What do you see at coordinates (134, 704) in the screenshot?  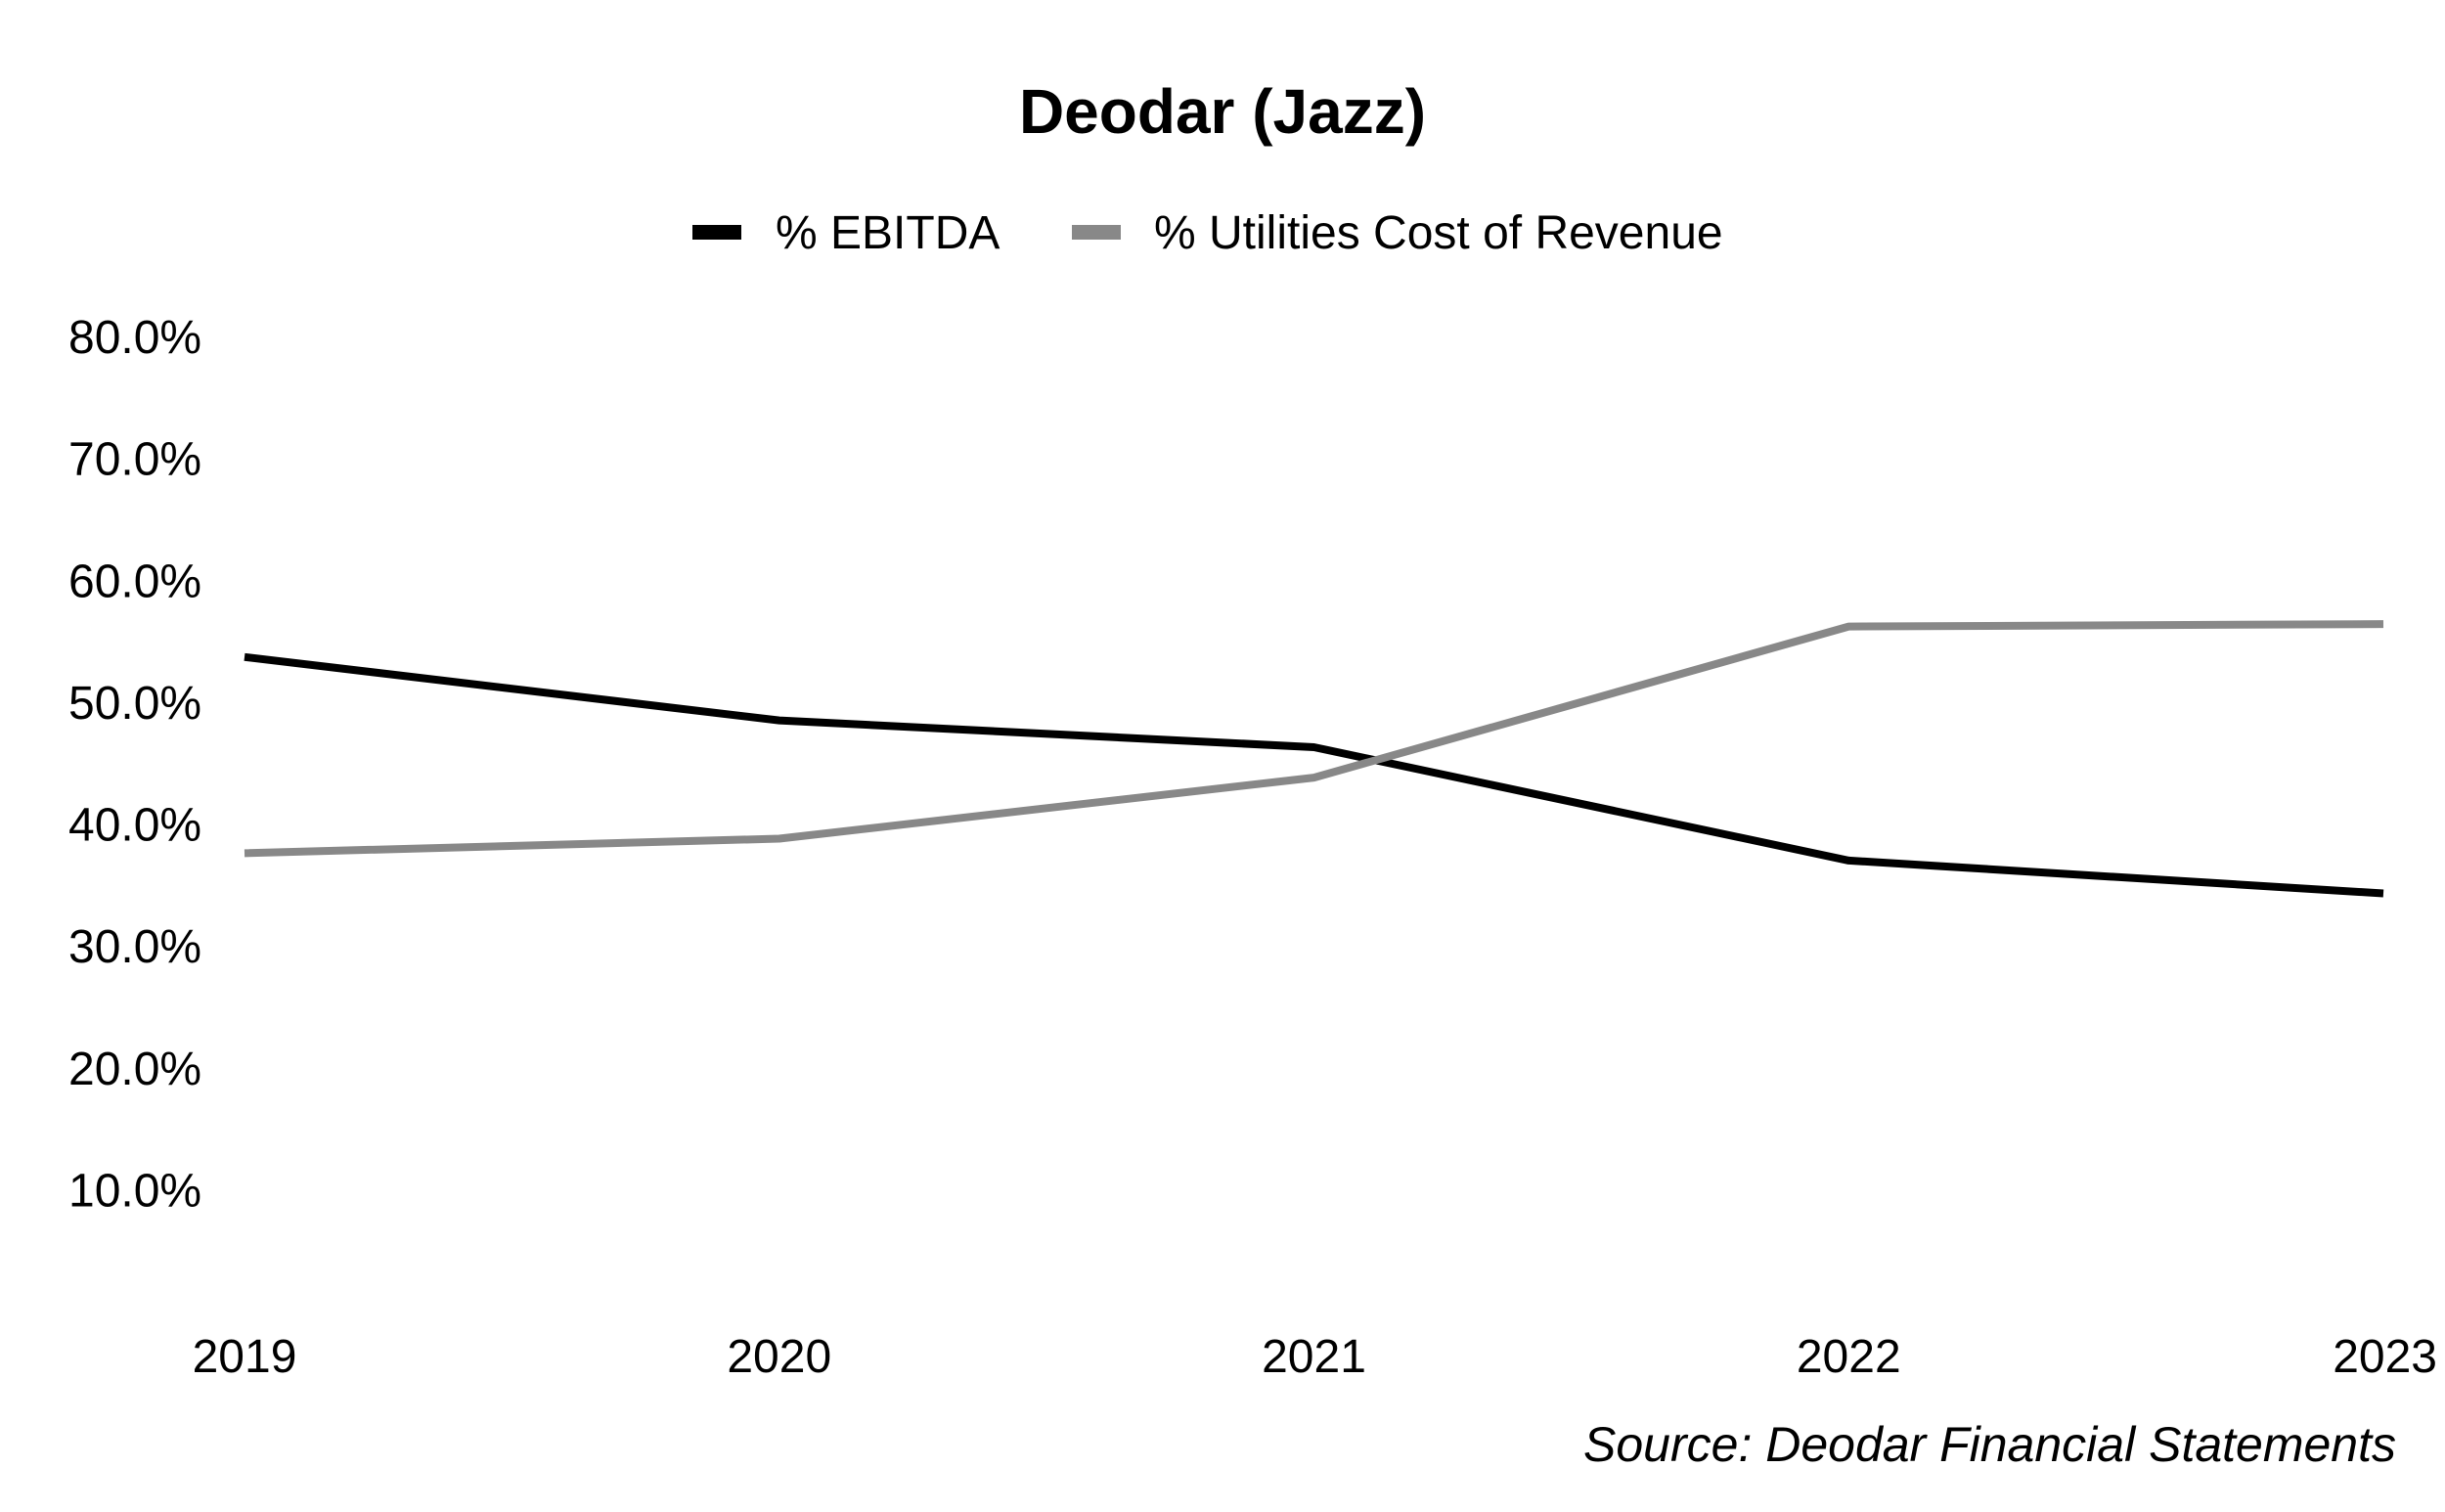 I see `y-tick-label: 50.0%` at bounding box center [134, 704].